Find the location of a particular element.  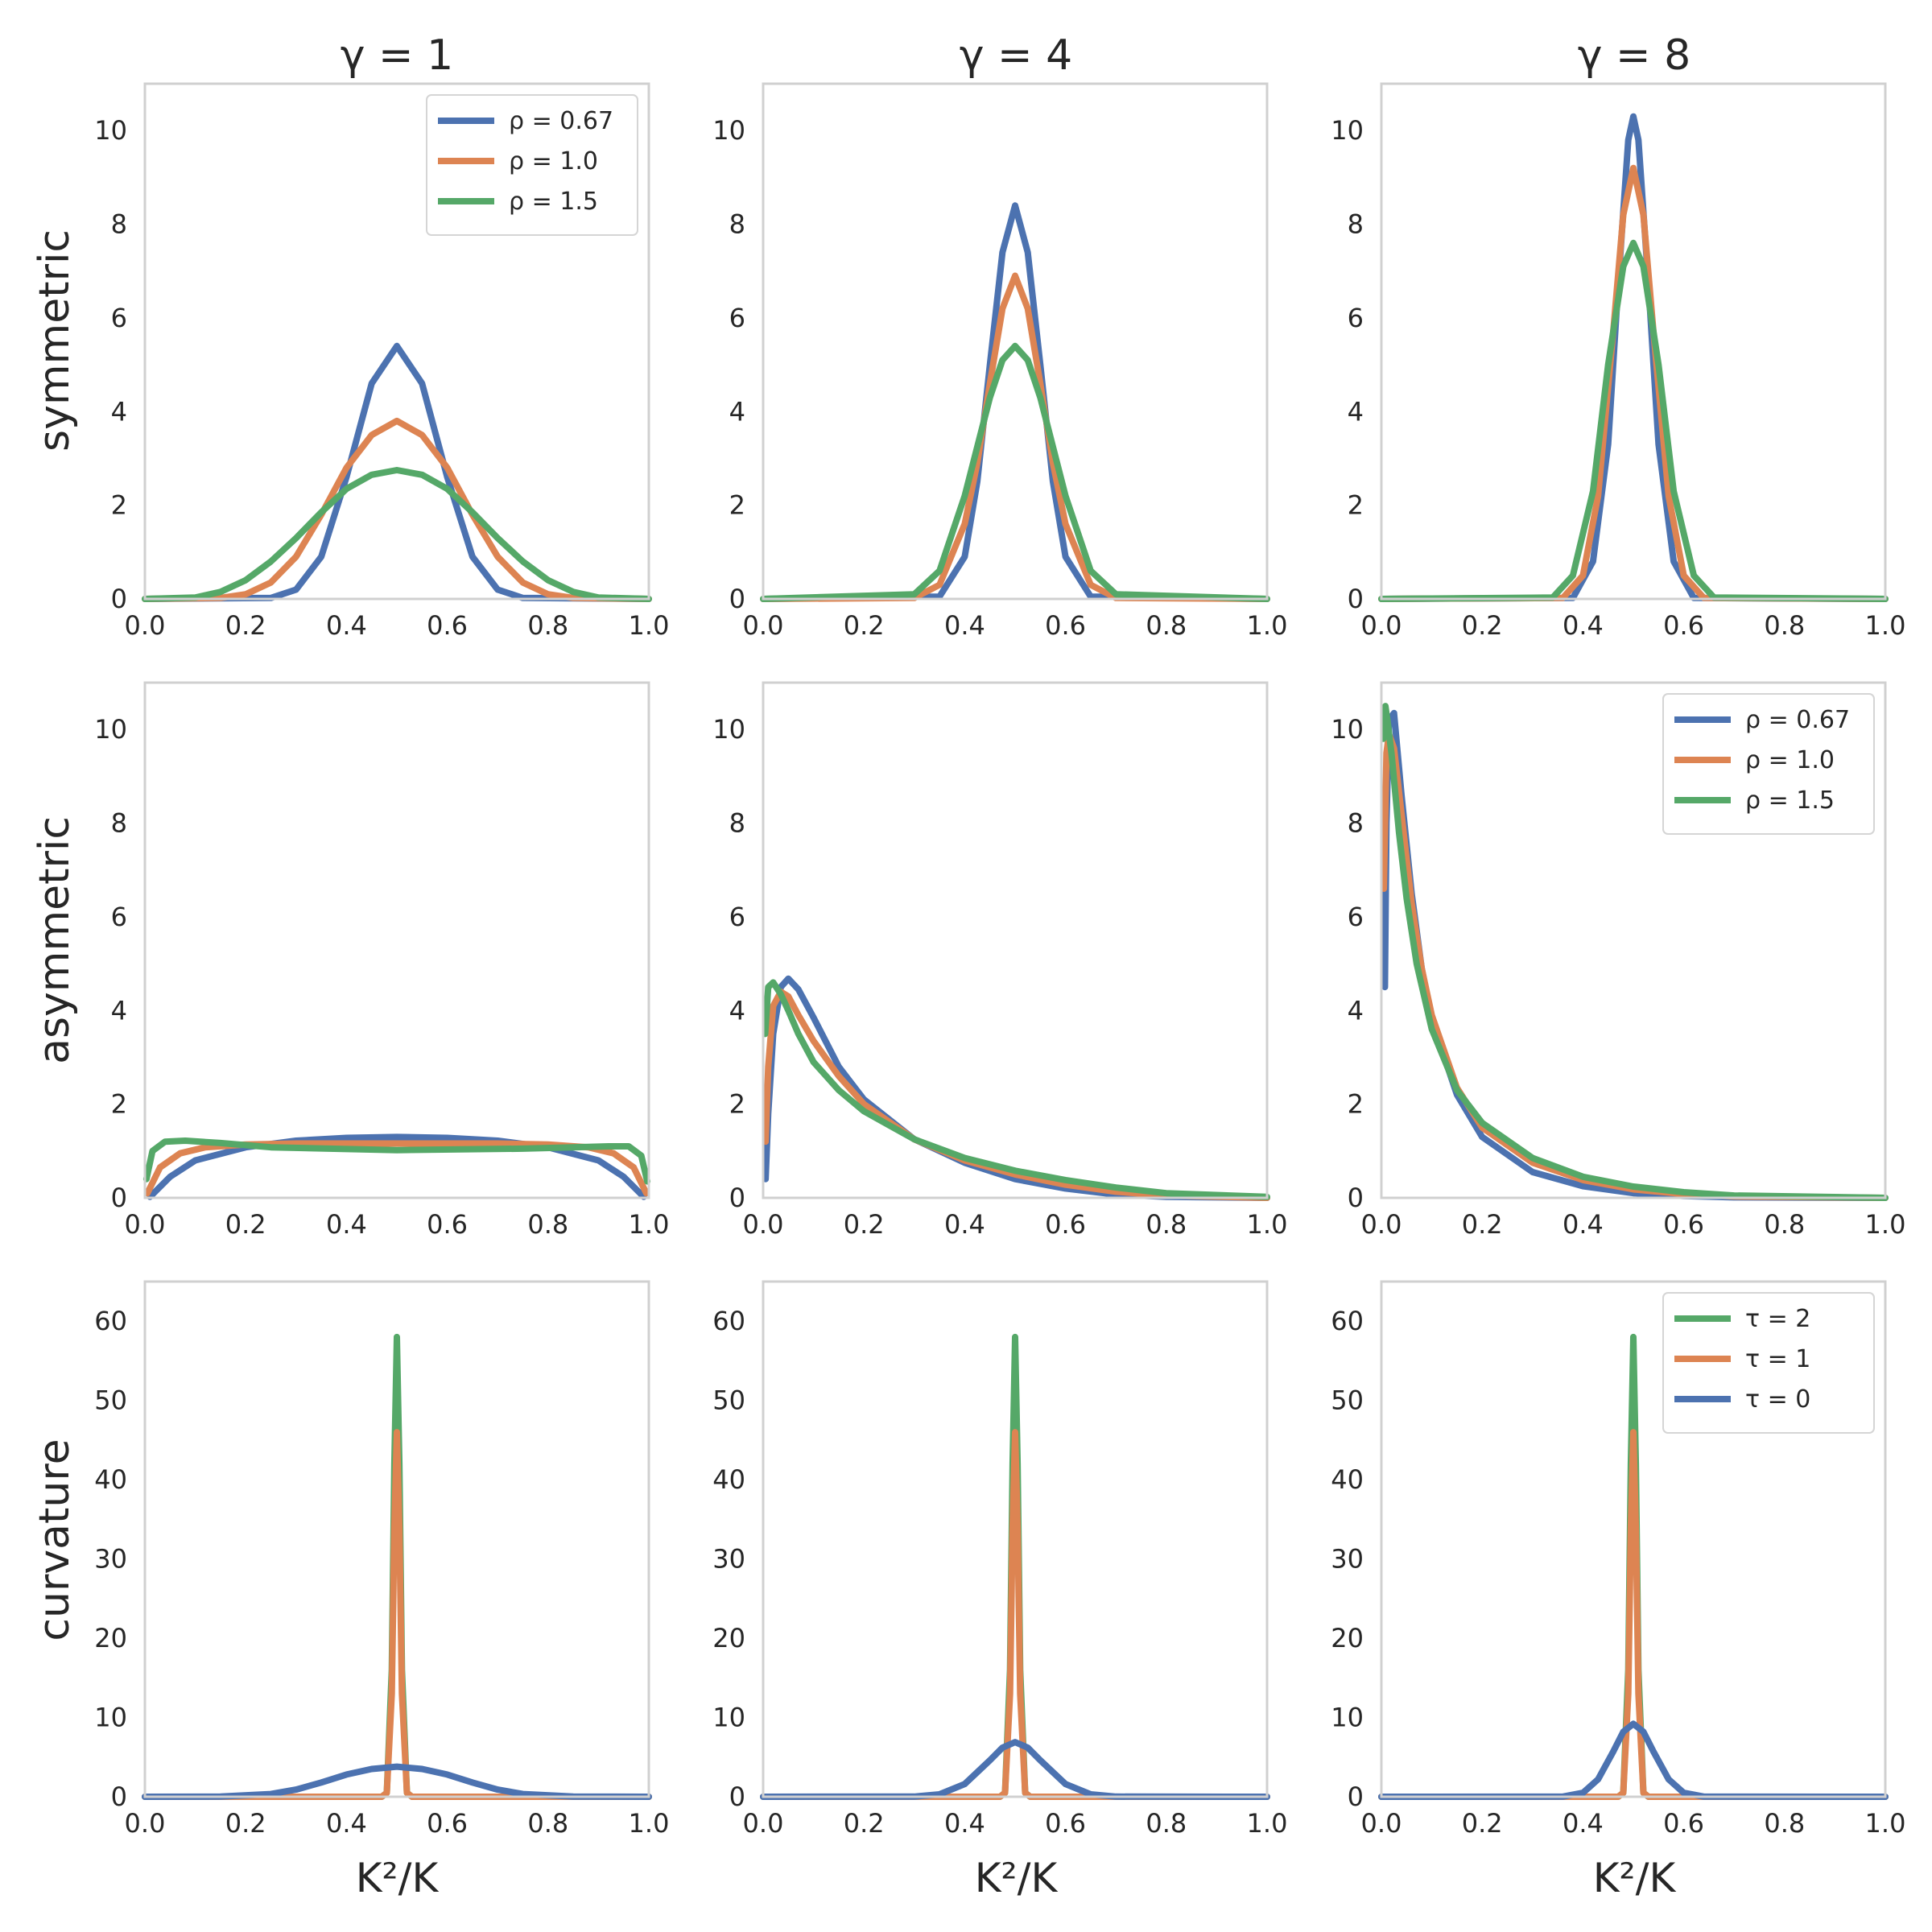

legend-entry: τ = 2 is located at coordinates (1777, 1319).